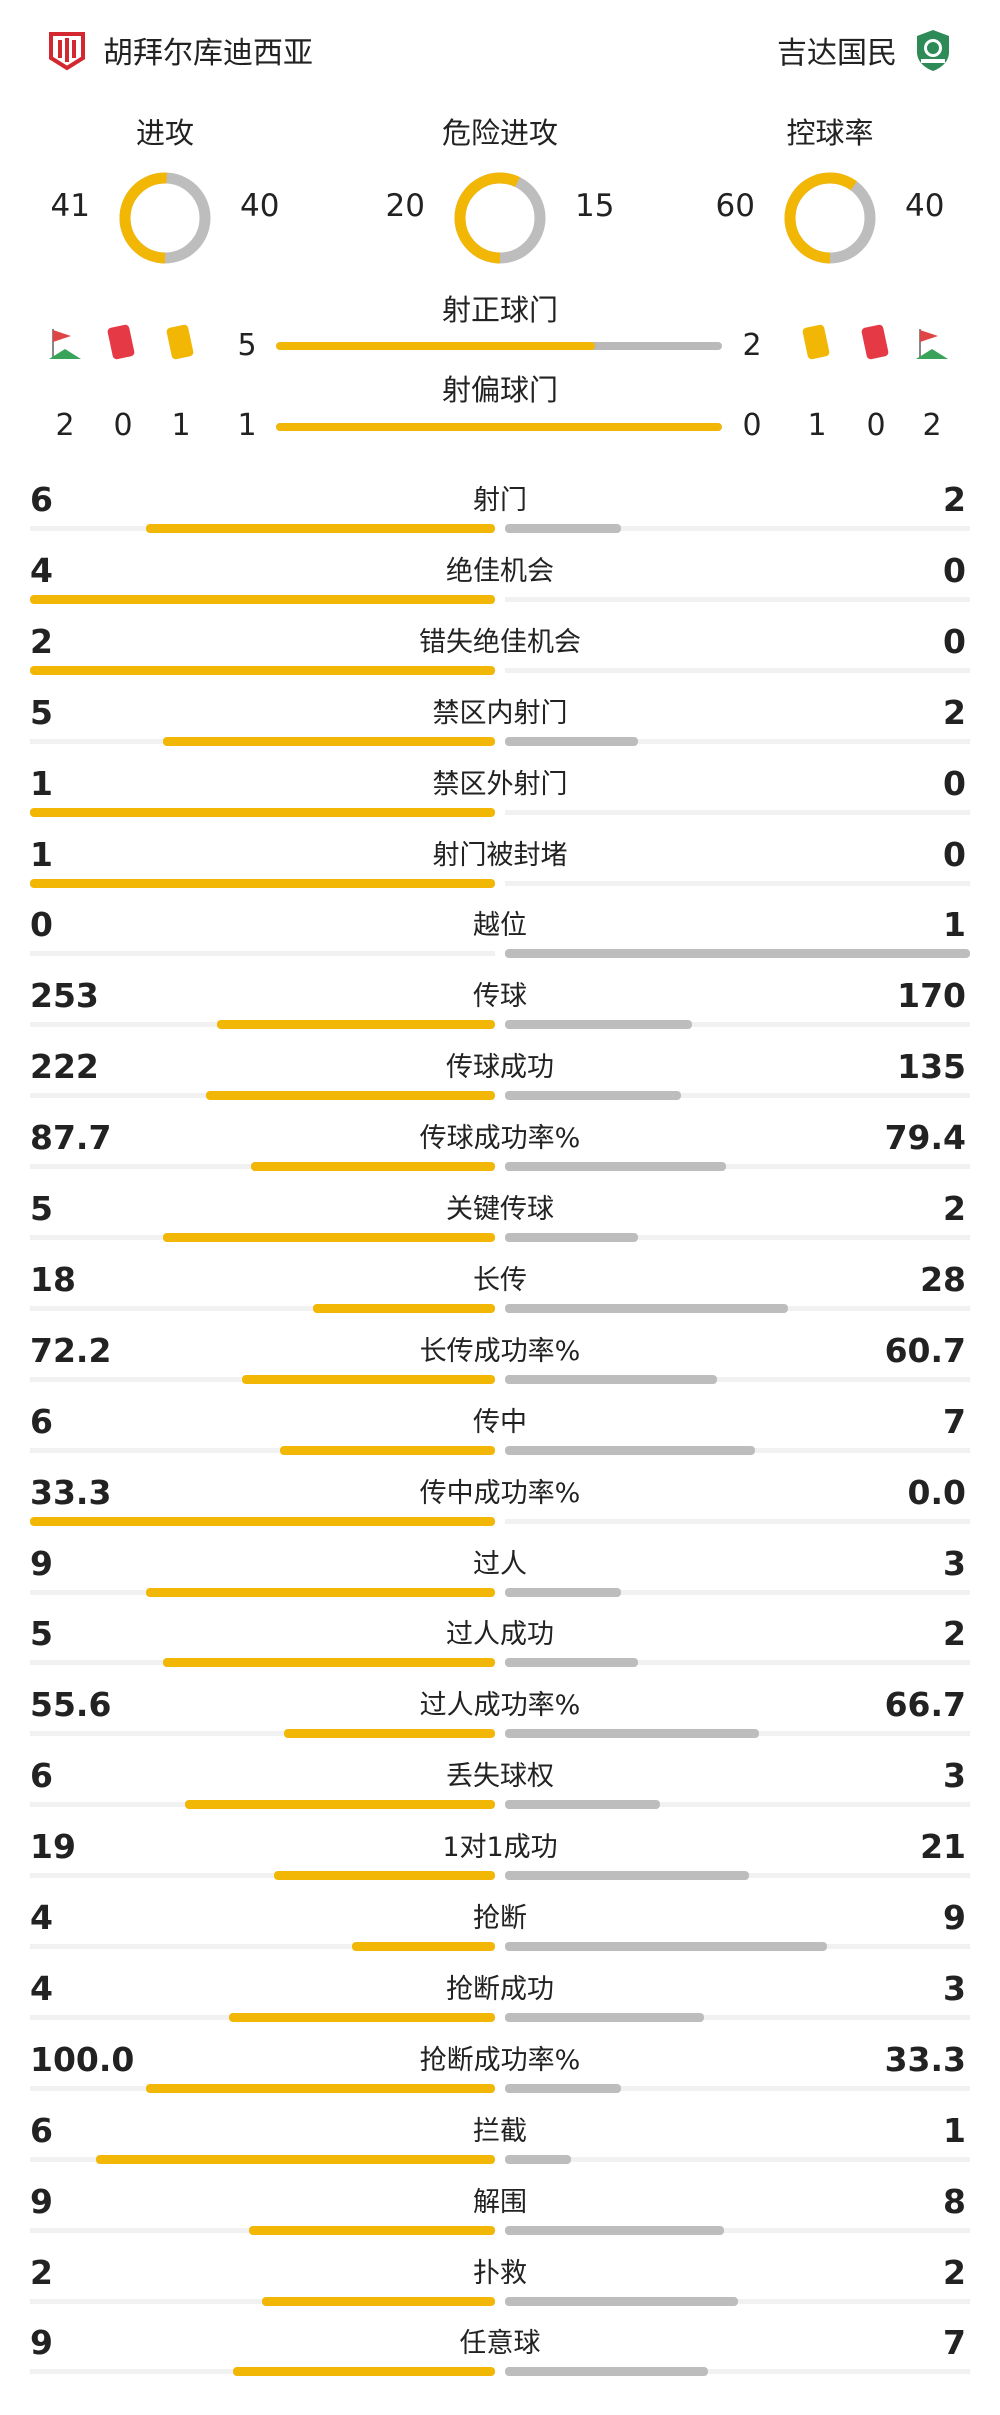 This screenshot has height=2415, width=1000. I want to click on stat-row: 253 传球 170, so click(500, 1009).